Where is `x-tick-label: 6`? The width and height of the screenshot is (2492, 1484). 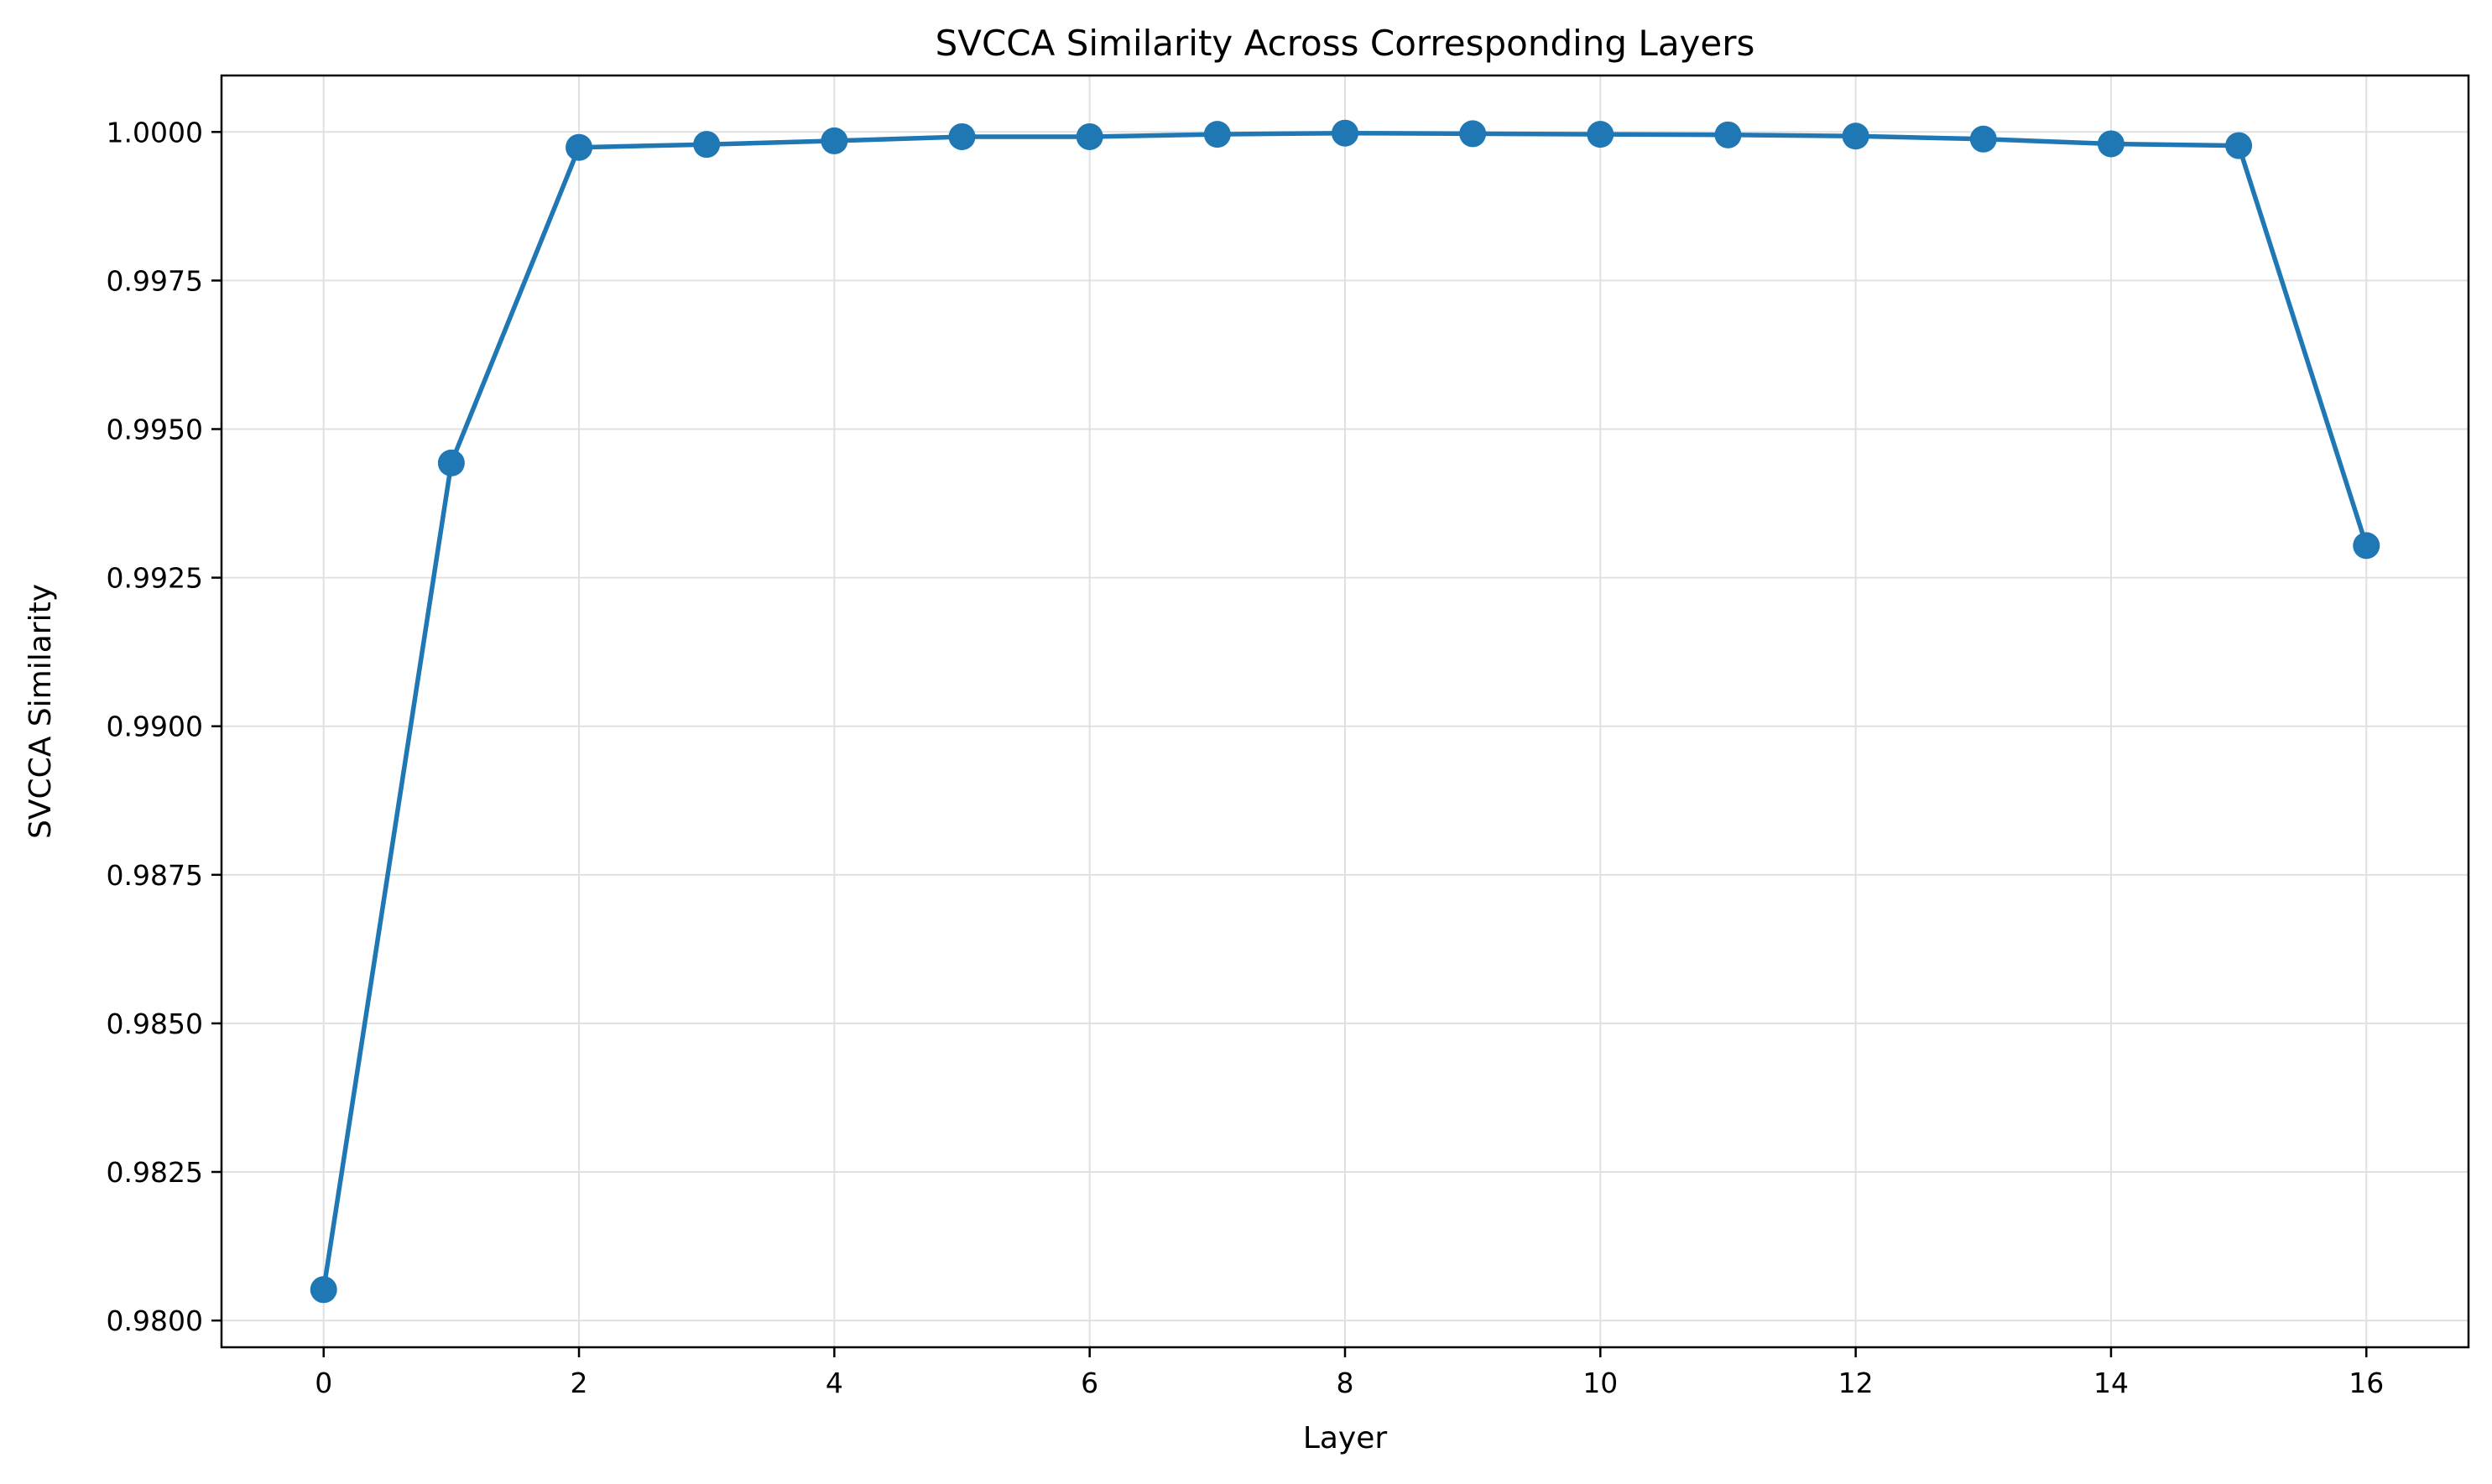 x-tick-label: 6 is located at coordinates (1090, 1383).